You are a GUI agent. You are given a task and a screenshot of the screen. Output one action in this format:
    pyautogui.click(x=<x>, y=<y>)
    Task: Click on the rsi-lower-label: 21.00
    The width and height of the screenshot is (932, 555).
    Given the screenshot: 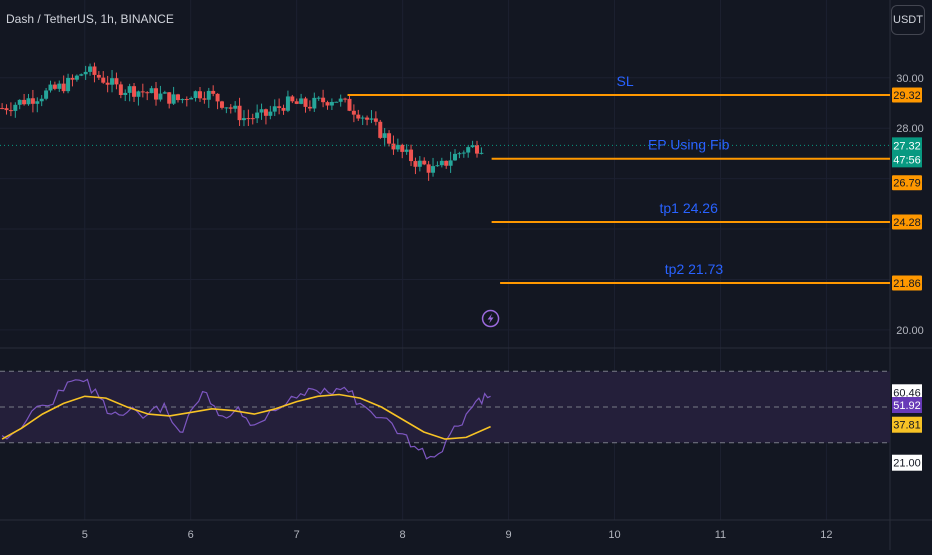 What is the action you would take?
    pyautogui.click(x=907, y=464)
    